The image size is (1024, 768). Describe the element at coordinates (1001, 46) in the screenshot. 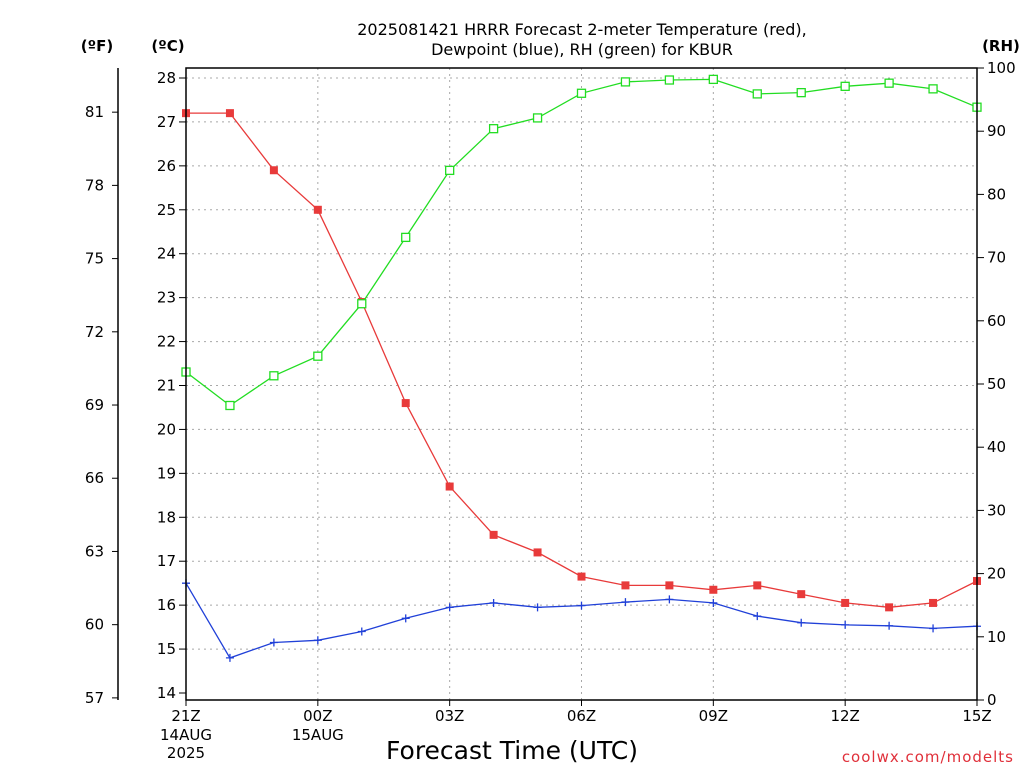

I see `rh-unit-label: (RH)` at that location.